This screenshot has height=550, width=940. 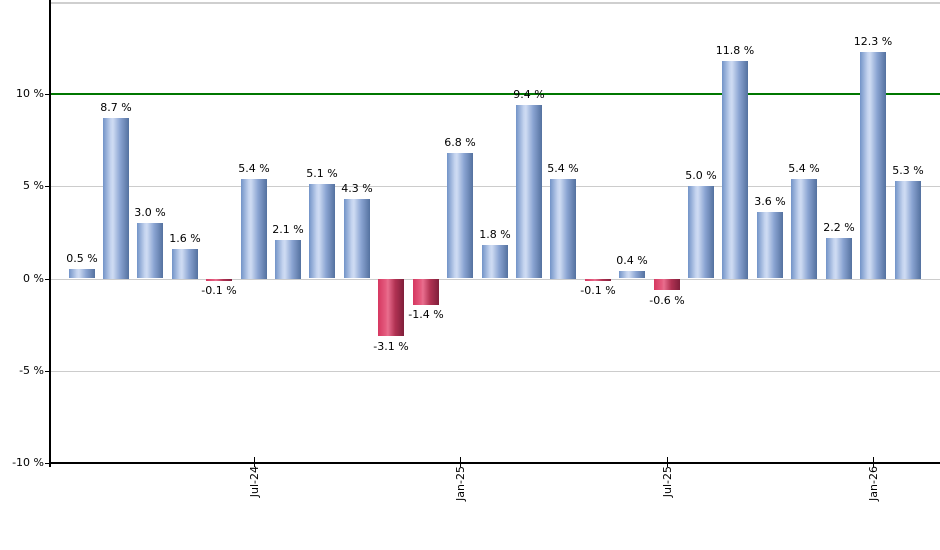 What do you see at coordinates (839, 227) in the screenshot?
I see `bar-value-label: 2.2 %` at bounding box center [839, 227].